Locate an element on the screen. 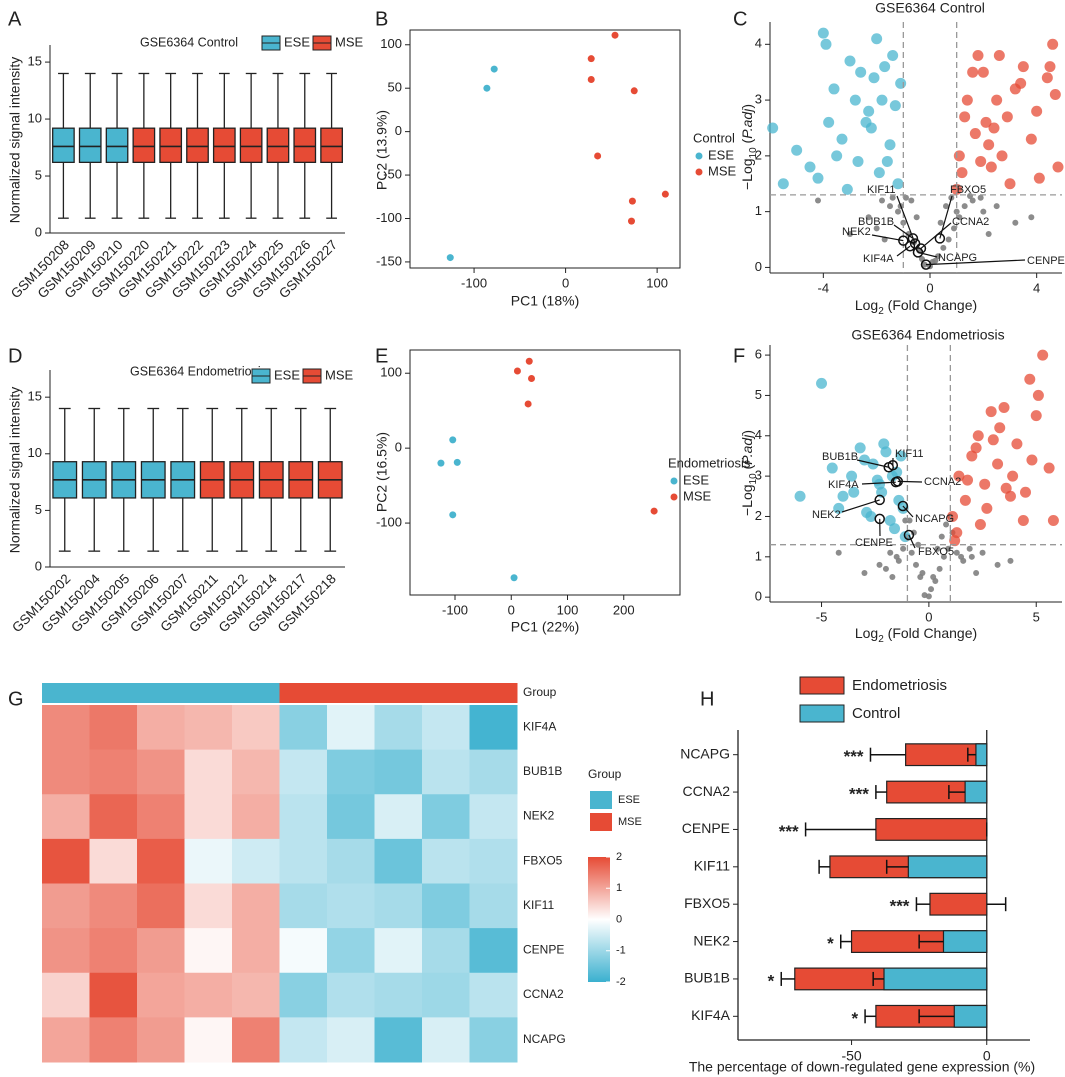  bar is located at coordinates (970, 1016).